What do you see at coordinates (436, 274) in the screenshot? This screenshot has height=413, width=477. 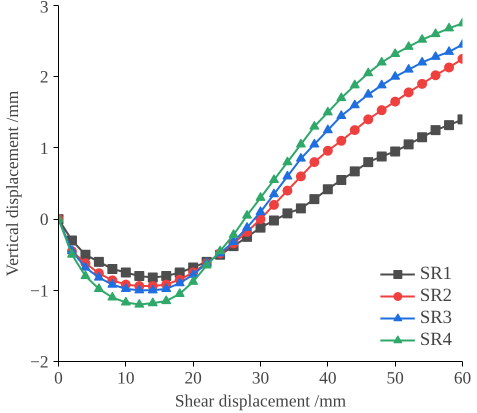 I see `legend-label: SR1` at bounding box center [436, 274].